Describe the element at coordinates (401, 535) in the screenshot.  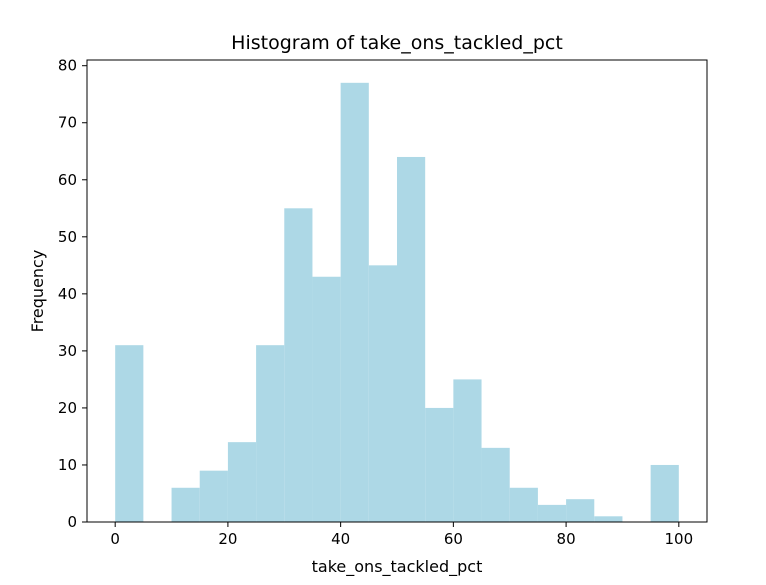
I see `x-axis-ticks: 0 20 40 60 80 100` at that location.